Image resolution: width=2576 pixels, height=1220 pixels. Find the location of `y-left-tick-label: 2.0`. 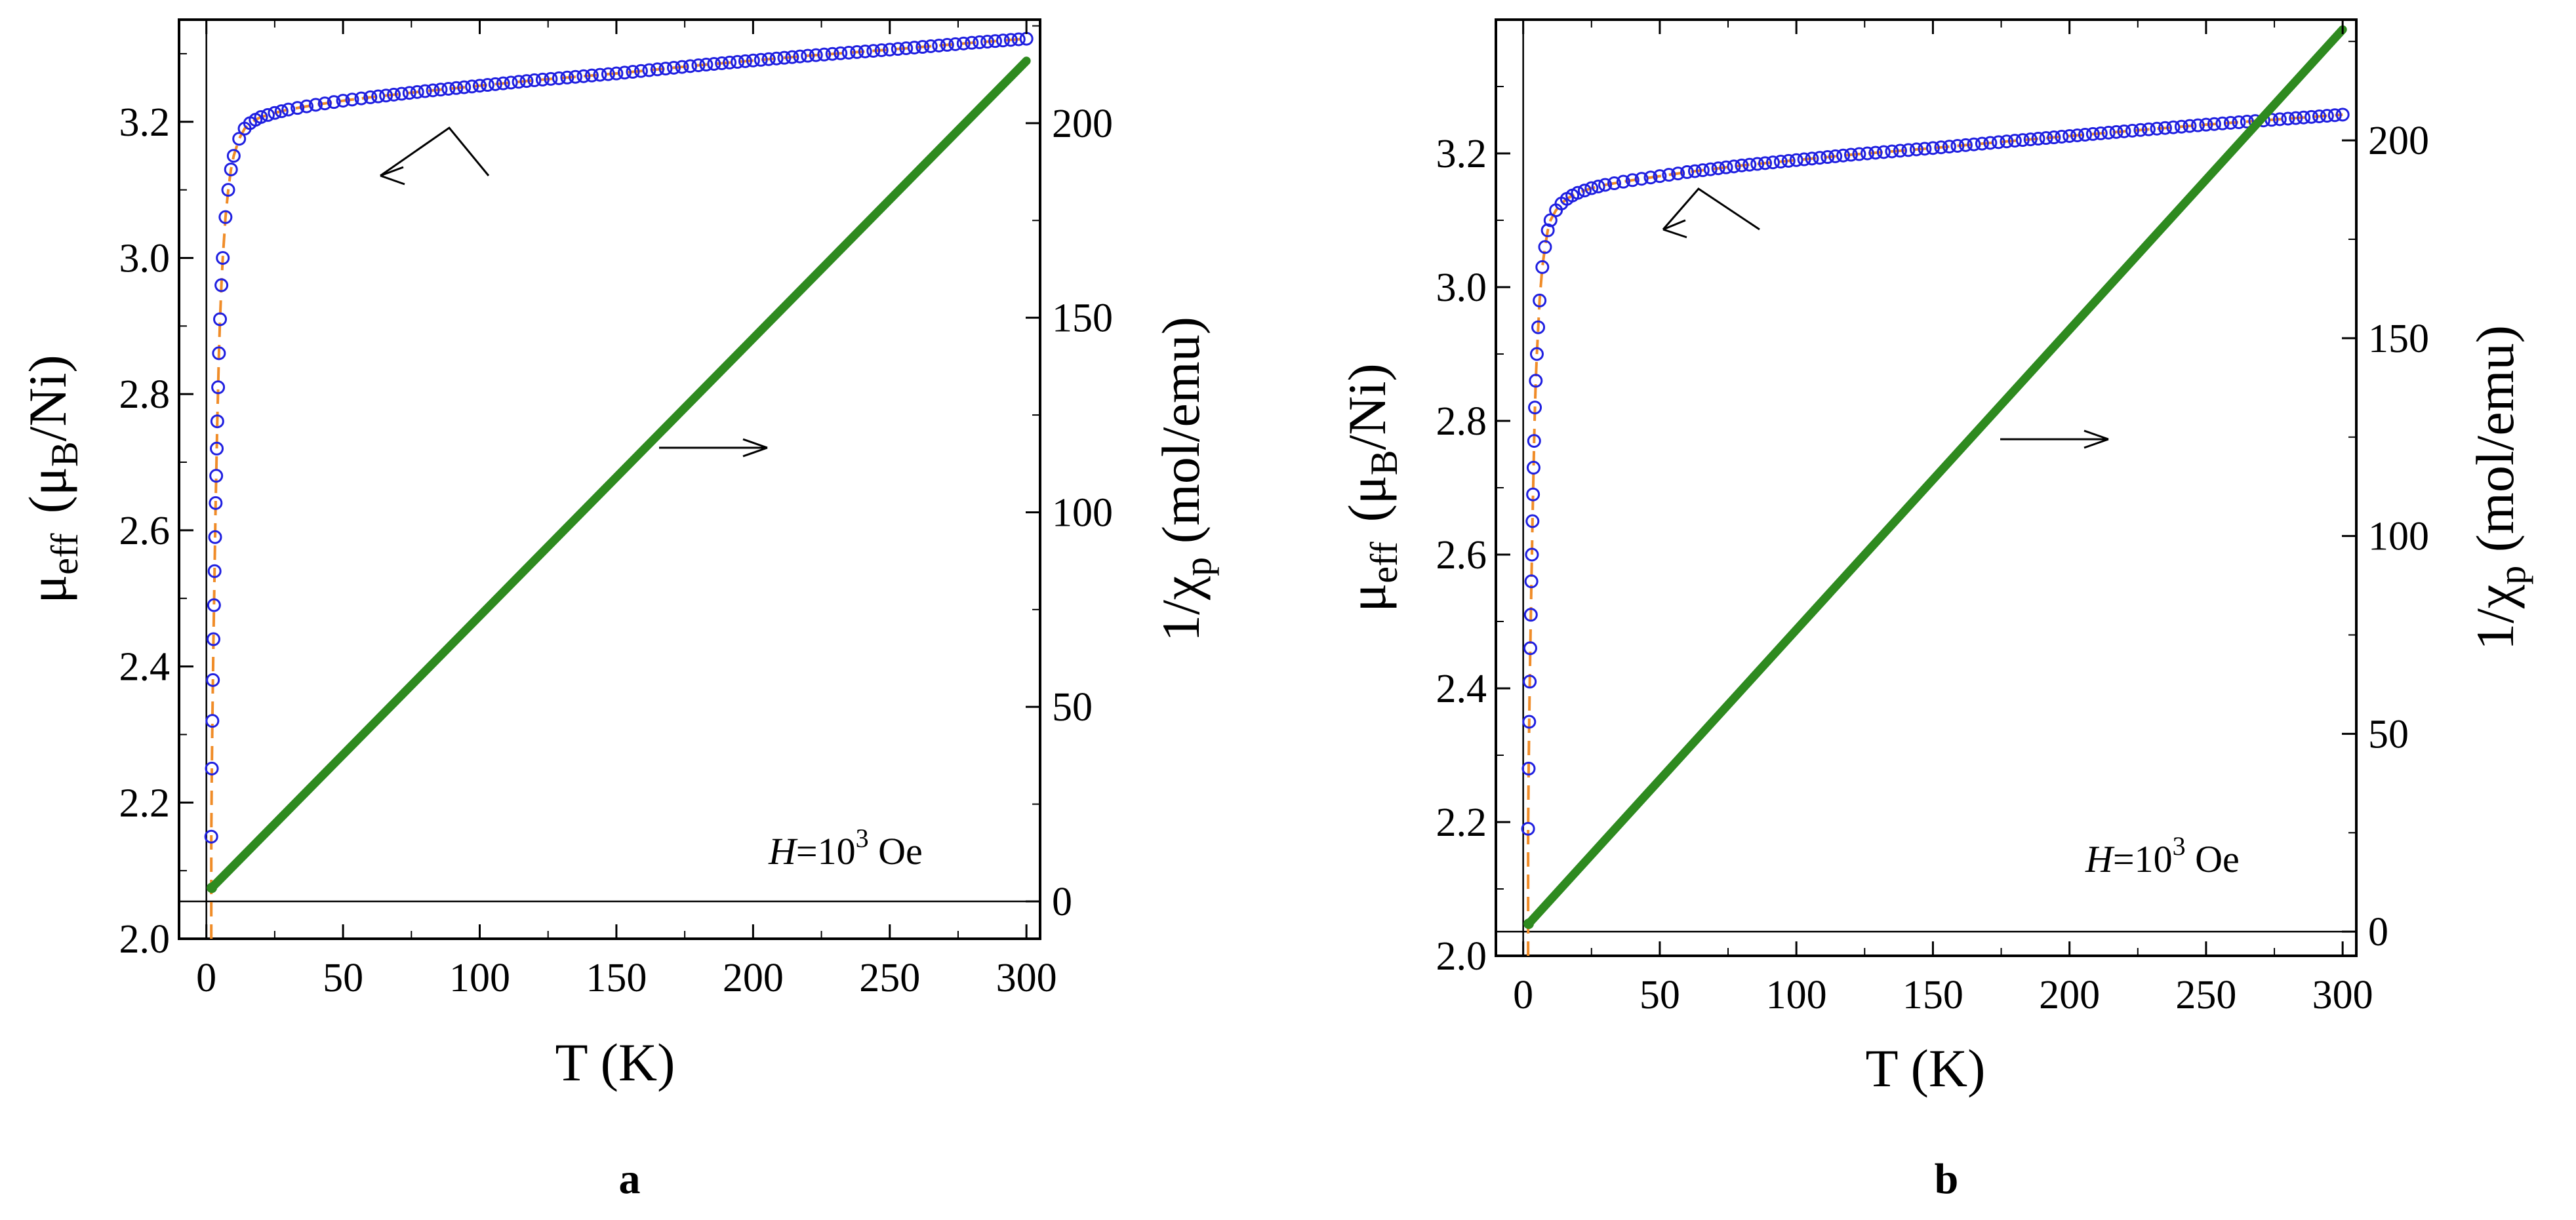

y-left-tick-label: 2.0 is located at coordinates (145, 939).